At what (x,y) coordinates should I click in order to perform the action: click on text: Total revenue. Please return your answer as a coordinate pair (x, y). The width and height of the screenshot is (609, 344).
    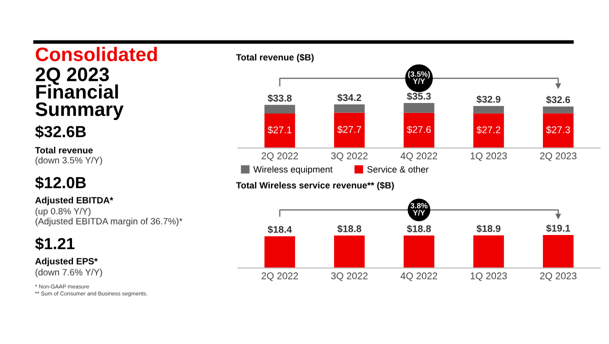
    Looking at the image, I should click on (64, 150).